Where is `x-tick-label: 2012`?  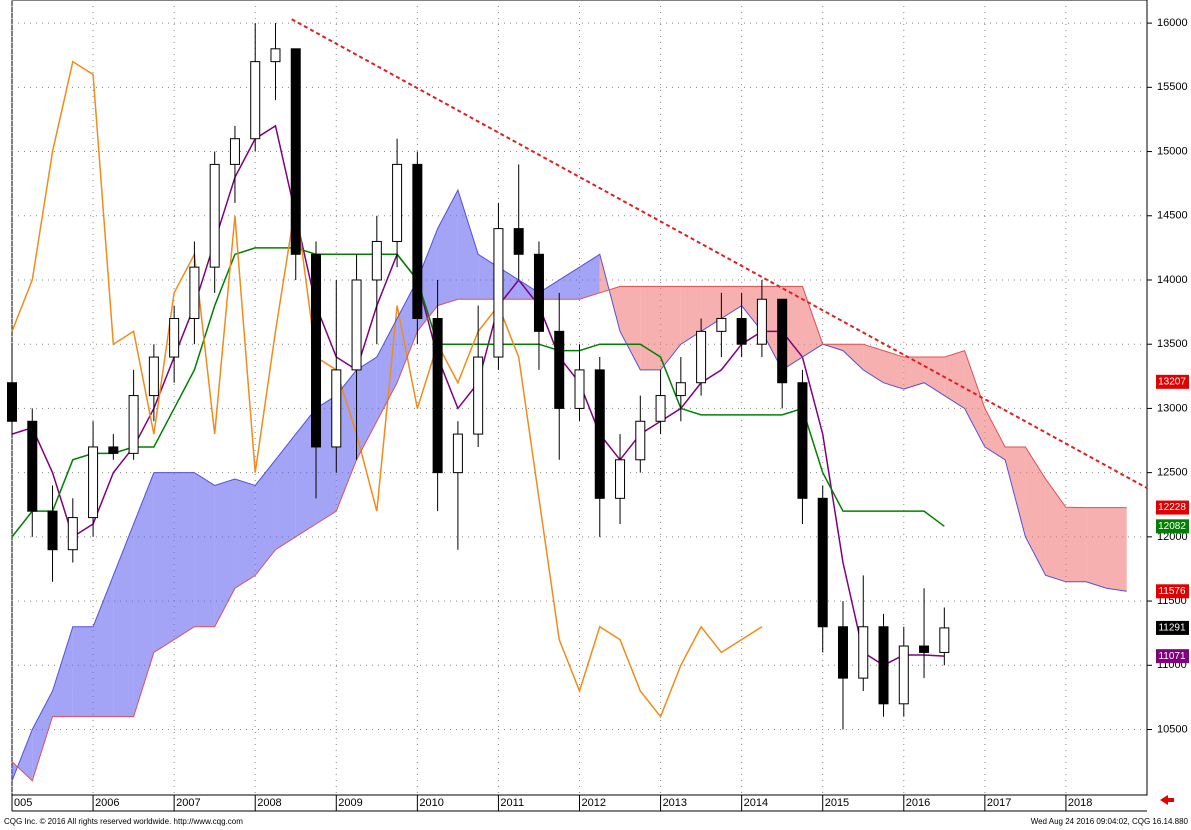
x-tick-label: 2012 is located at coordinates (594, 803).